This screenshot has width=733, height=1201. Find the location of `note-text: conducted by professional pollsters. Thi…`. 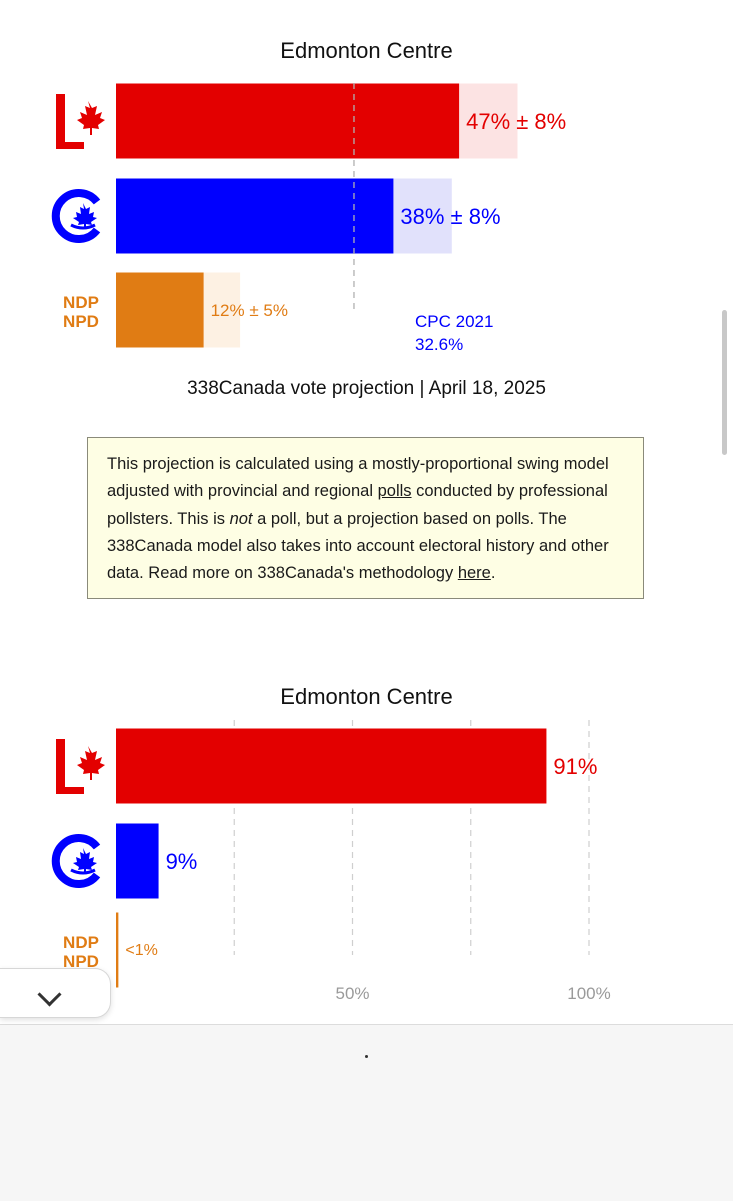

note-text: conducted by professional pollsters. Thi… is located at coordinates (357, 505).